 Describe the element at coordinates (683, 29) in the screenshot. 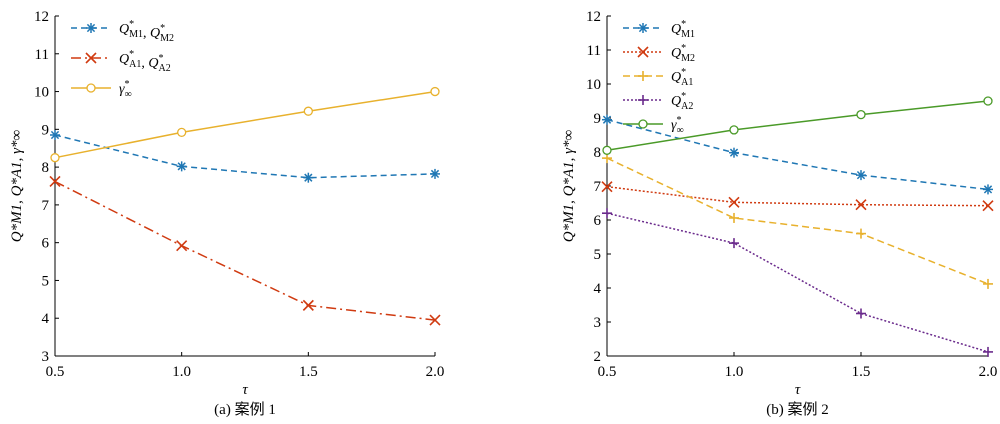

I see `legend-label: Q* M1` at that location.